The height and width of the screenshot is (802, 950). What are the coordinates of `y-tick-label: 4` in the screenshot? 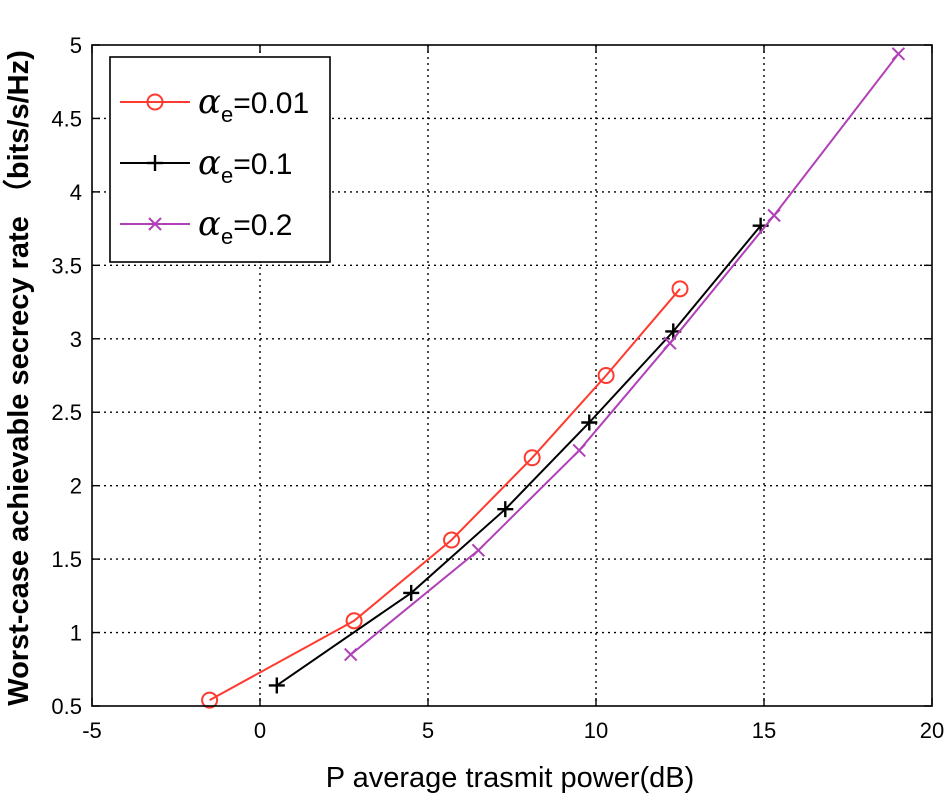 It's located at (76, 192).